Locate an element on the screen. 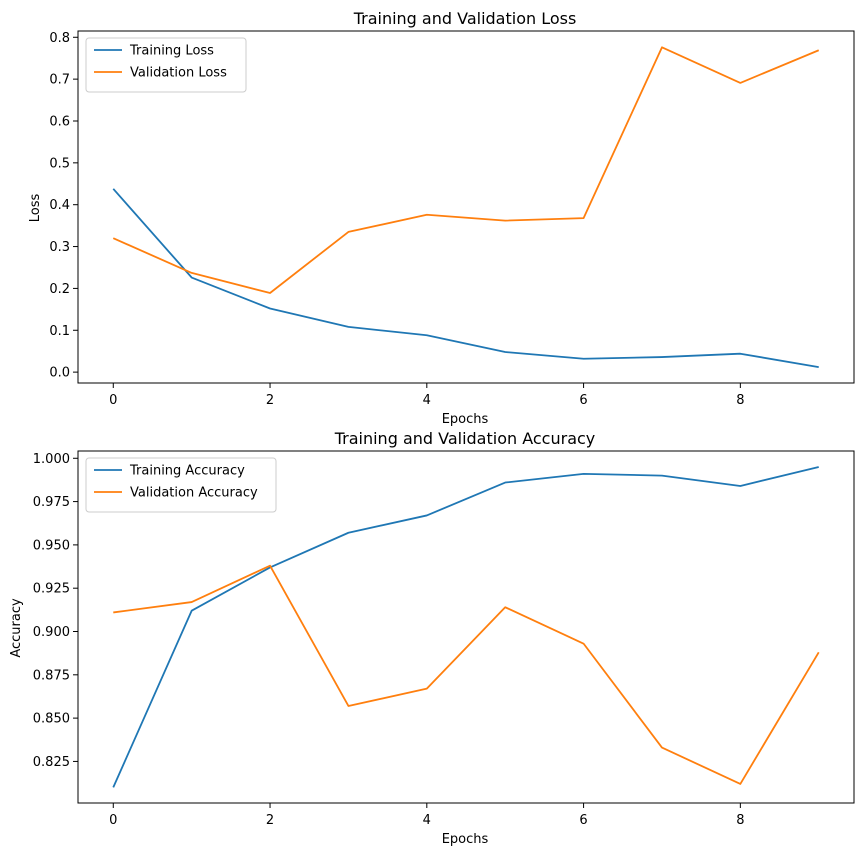 Image resolution: width=863 pixels, height=855 pixels. loss-y-tick-label: 0.7 is located at coordinates (59, 80).